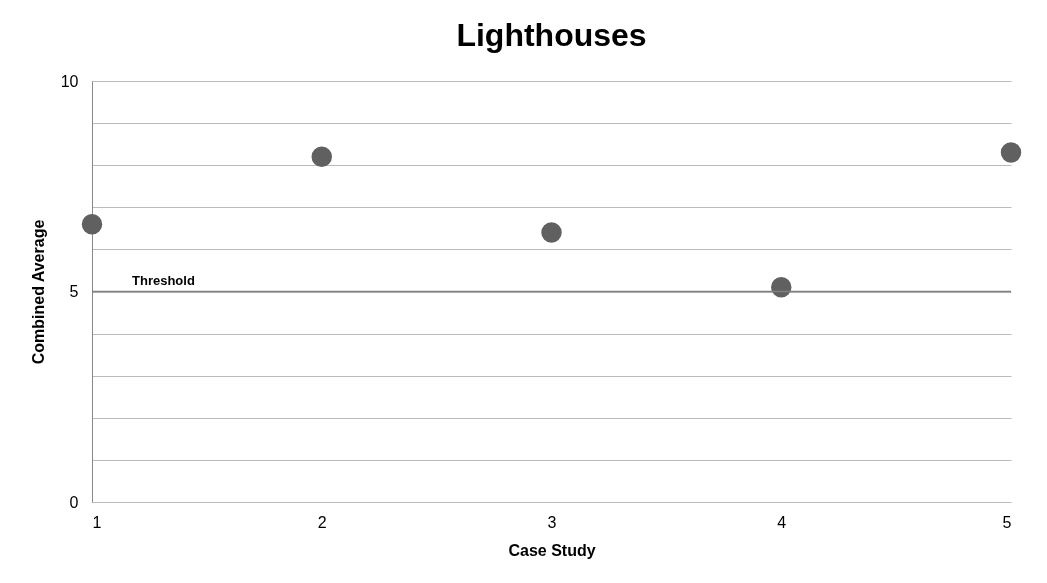 This screenshot has width=1047, height=583. Describe the element at coordinates (74, 502) in the screenshot. I see `y-tick-label: 0` at that location.